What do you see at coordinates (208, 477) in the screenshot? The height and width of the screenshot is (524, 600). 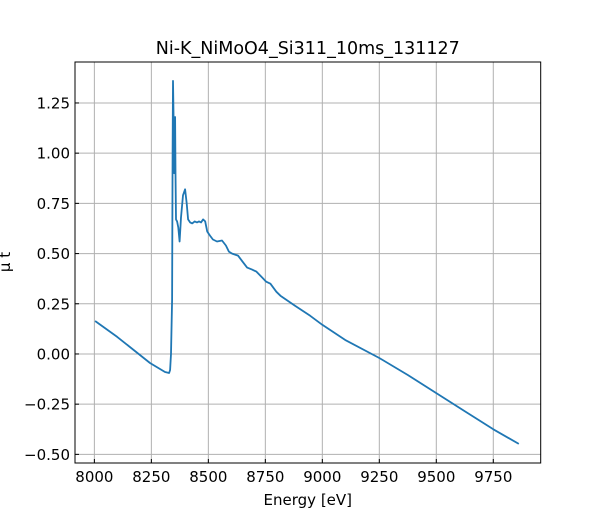 I see `x-tick-label: 8500` at bounding box center [208, 477].